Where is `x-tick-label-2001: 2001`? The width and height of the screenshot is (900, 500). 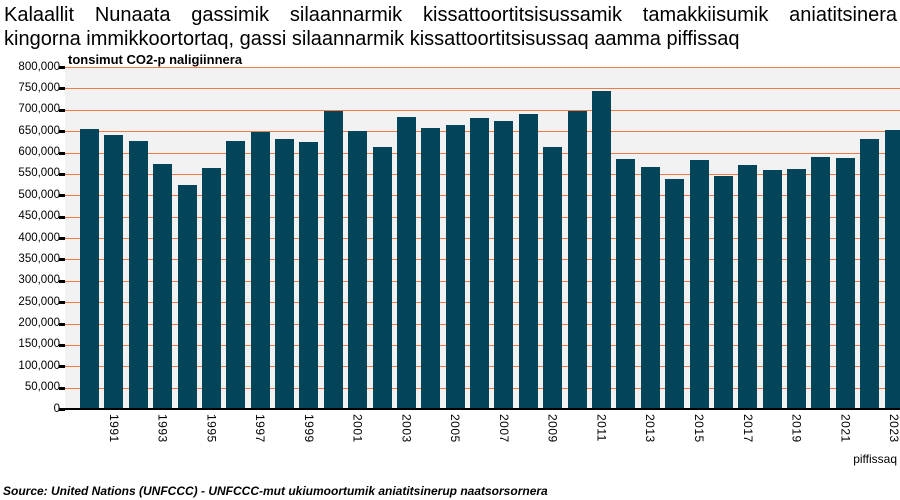 x-tick-label-2001: 2001 is located at coordinates (357, 428).